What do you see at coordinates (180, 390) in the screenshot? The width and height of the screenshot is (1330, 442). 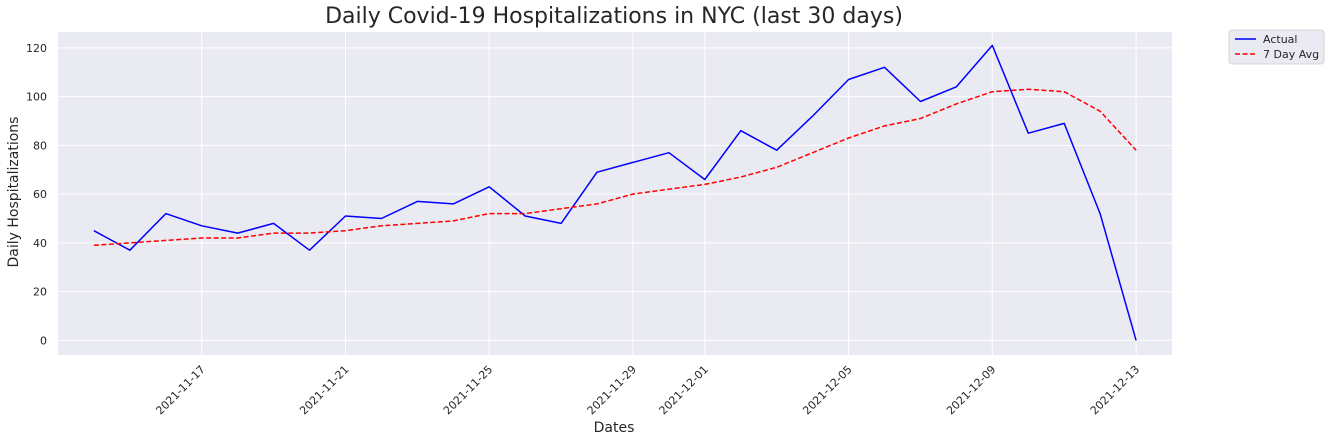 I see `x-tick-label: 2021-11-17` at bounding box center [180, 390].